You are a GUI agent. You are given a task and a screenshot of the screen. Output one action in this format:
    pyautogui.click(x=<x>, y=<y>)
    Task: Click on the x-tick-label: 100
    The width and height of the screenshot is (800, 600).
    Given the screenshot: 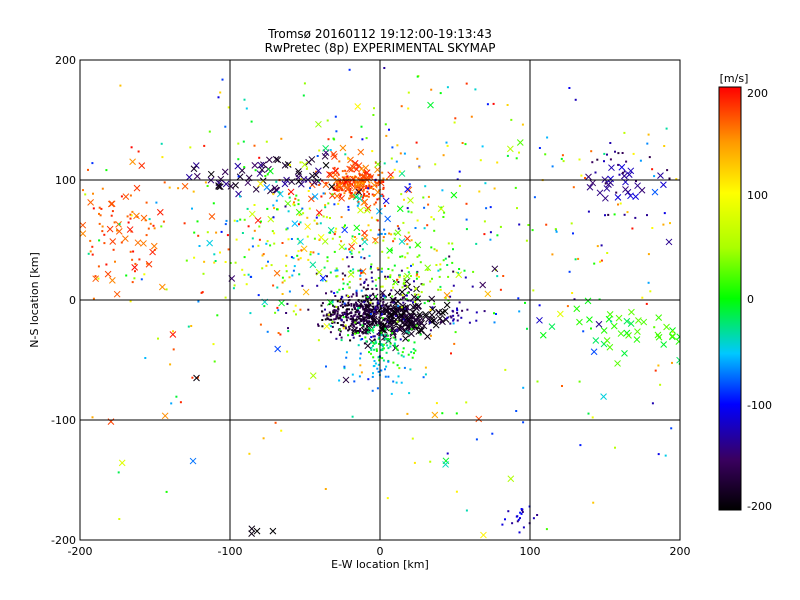 What is the action you would take?
    pyautogui.click(x=530, y=551)
    